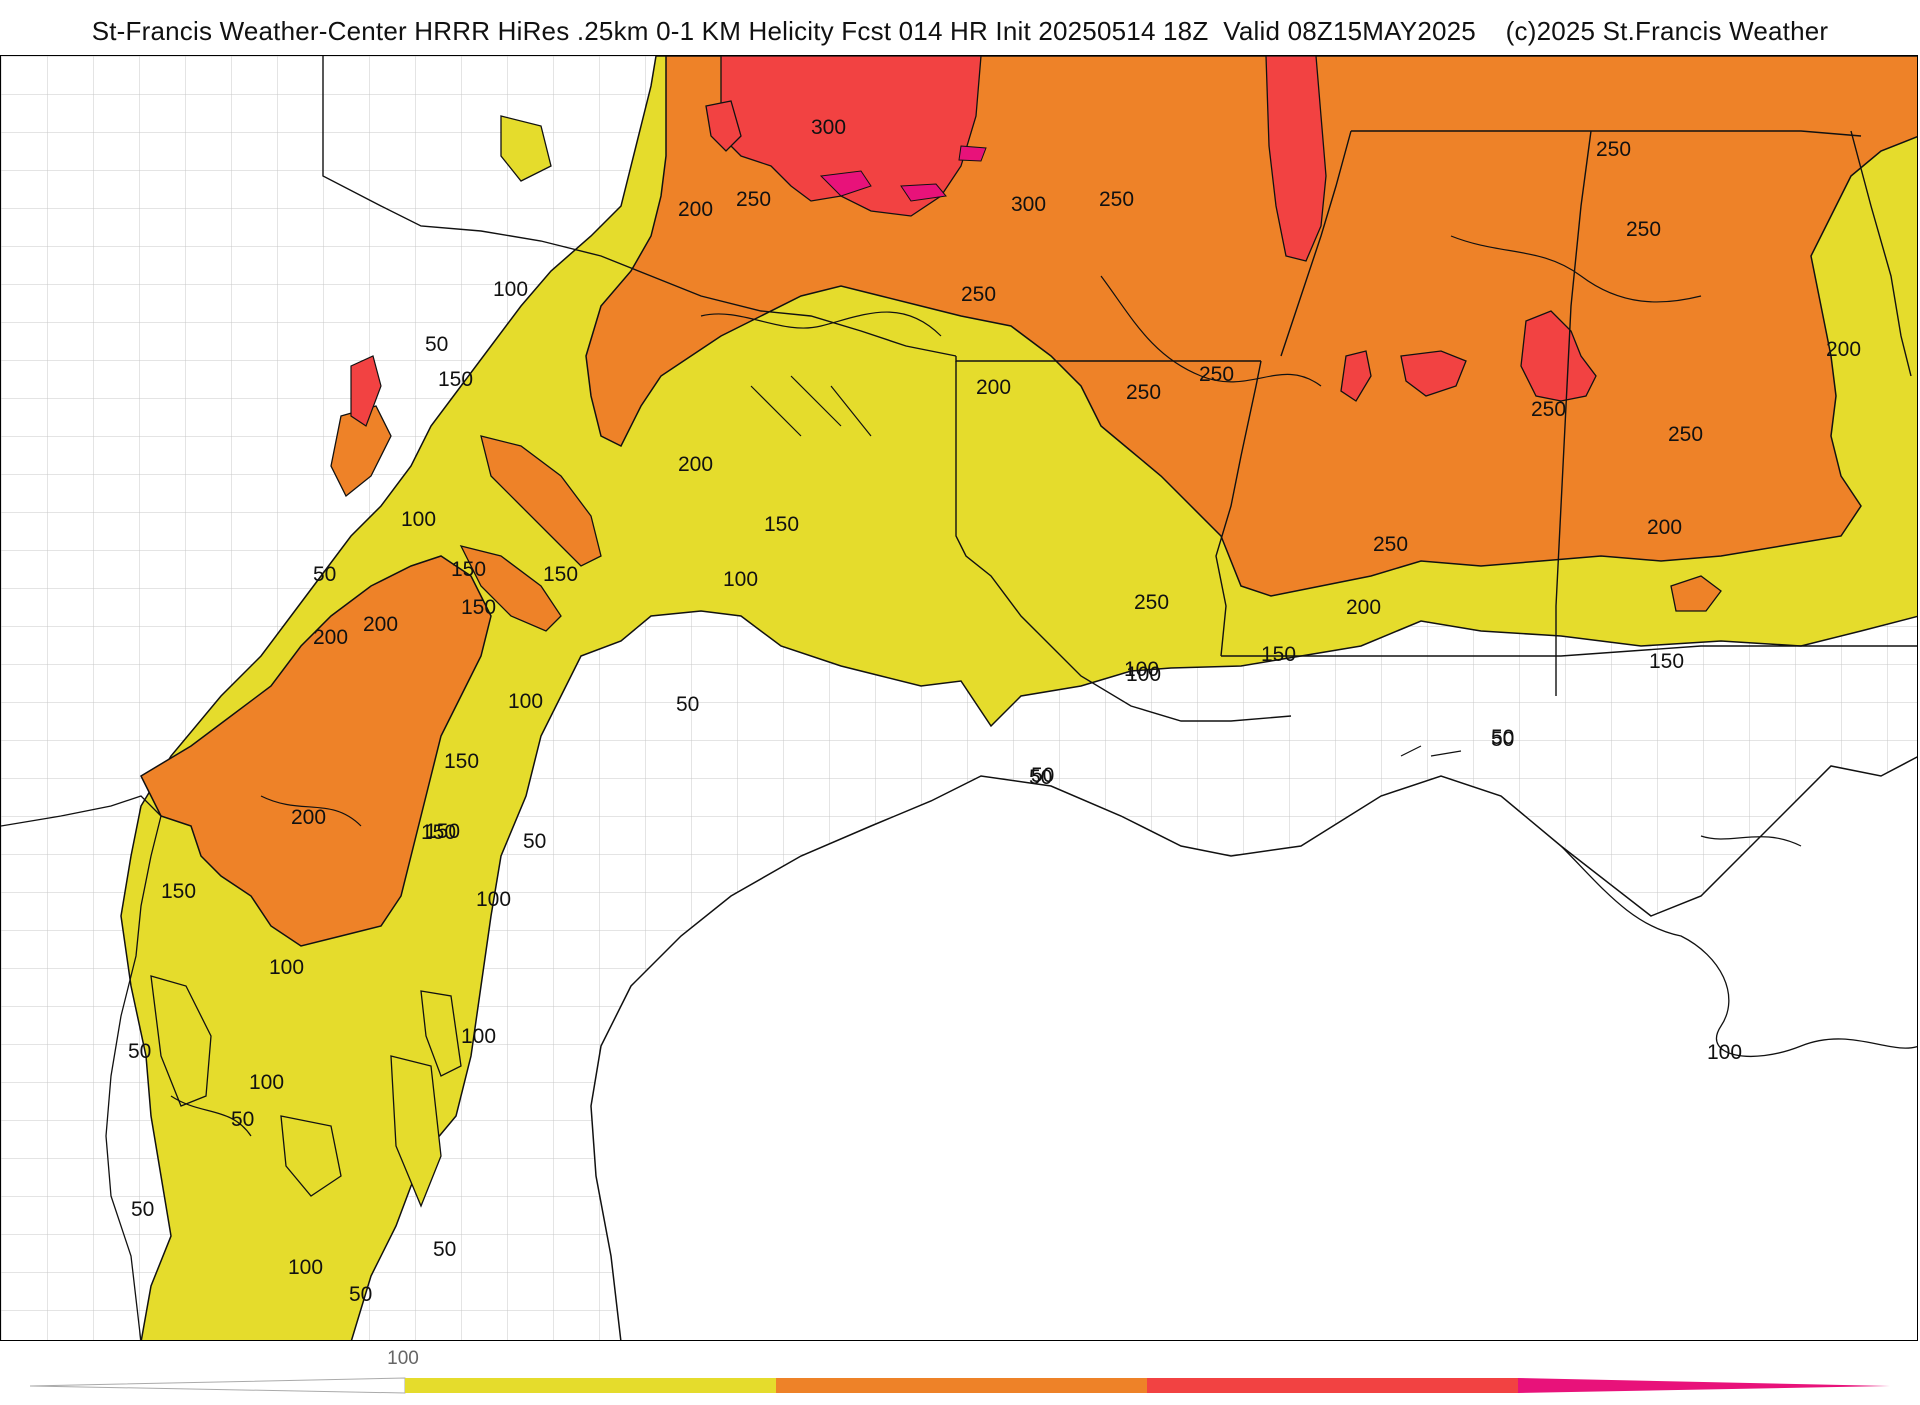 This screenshot has width=1920, height=1405. I want to click on colorbar: 100, so click(959, 1371).